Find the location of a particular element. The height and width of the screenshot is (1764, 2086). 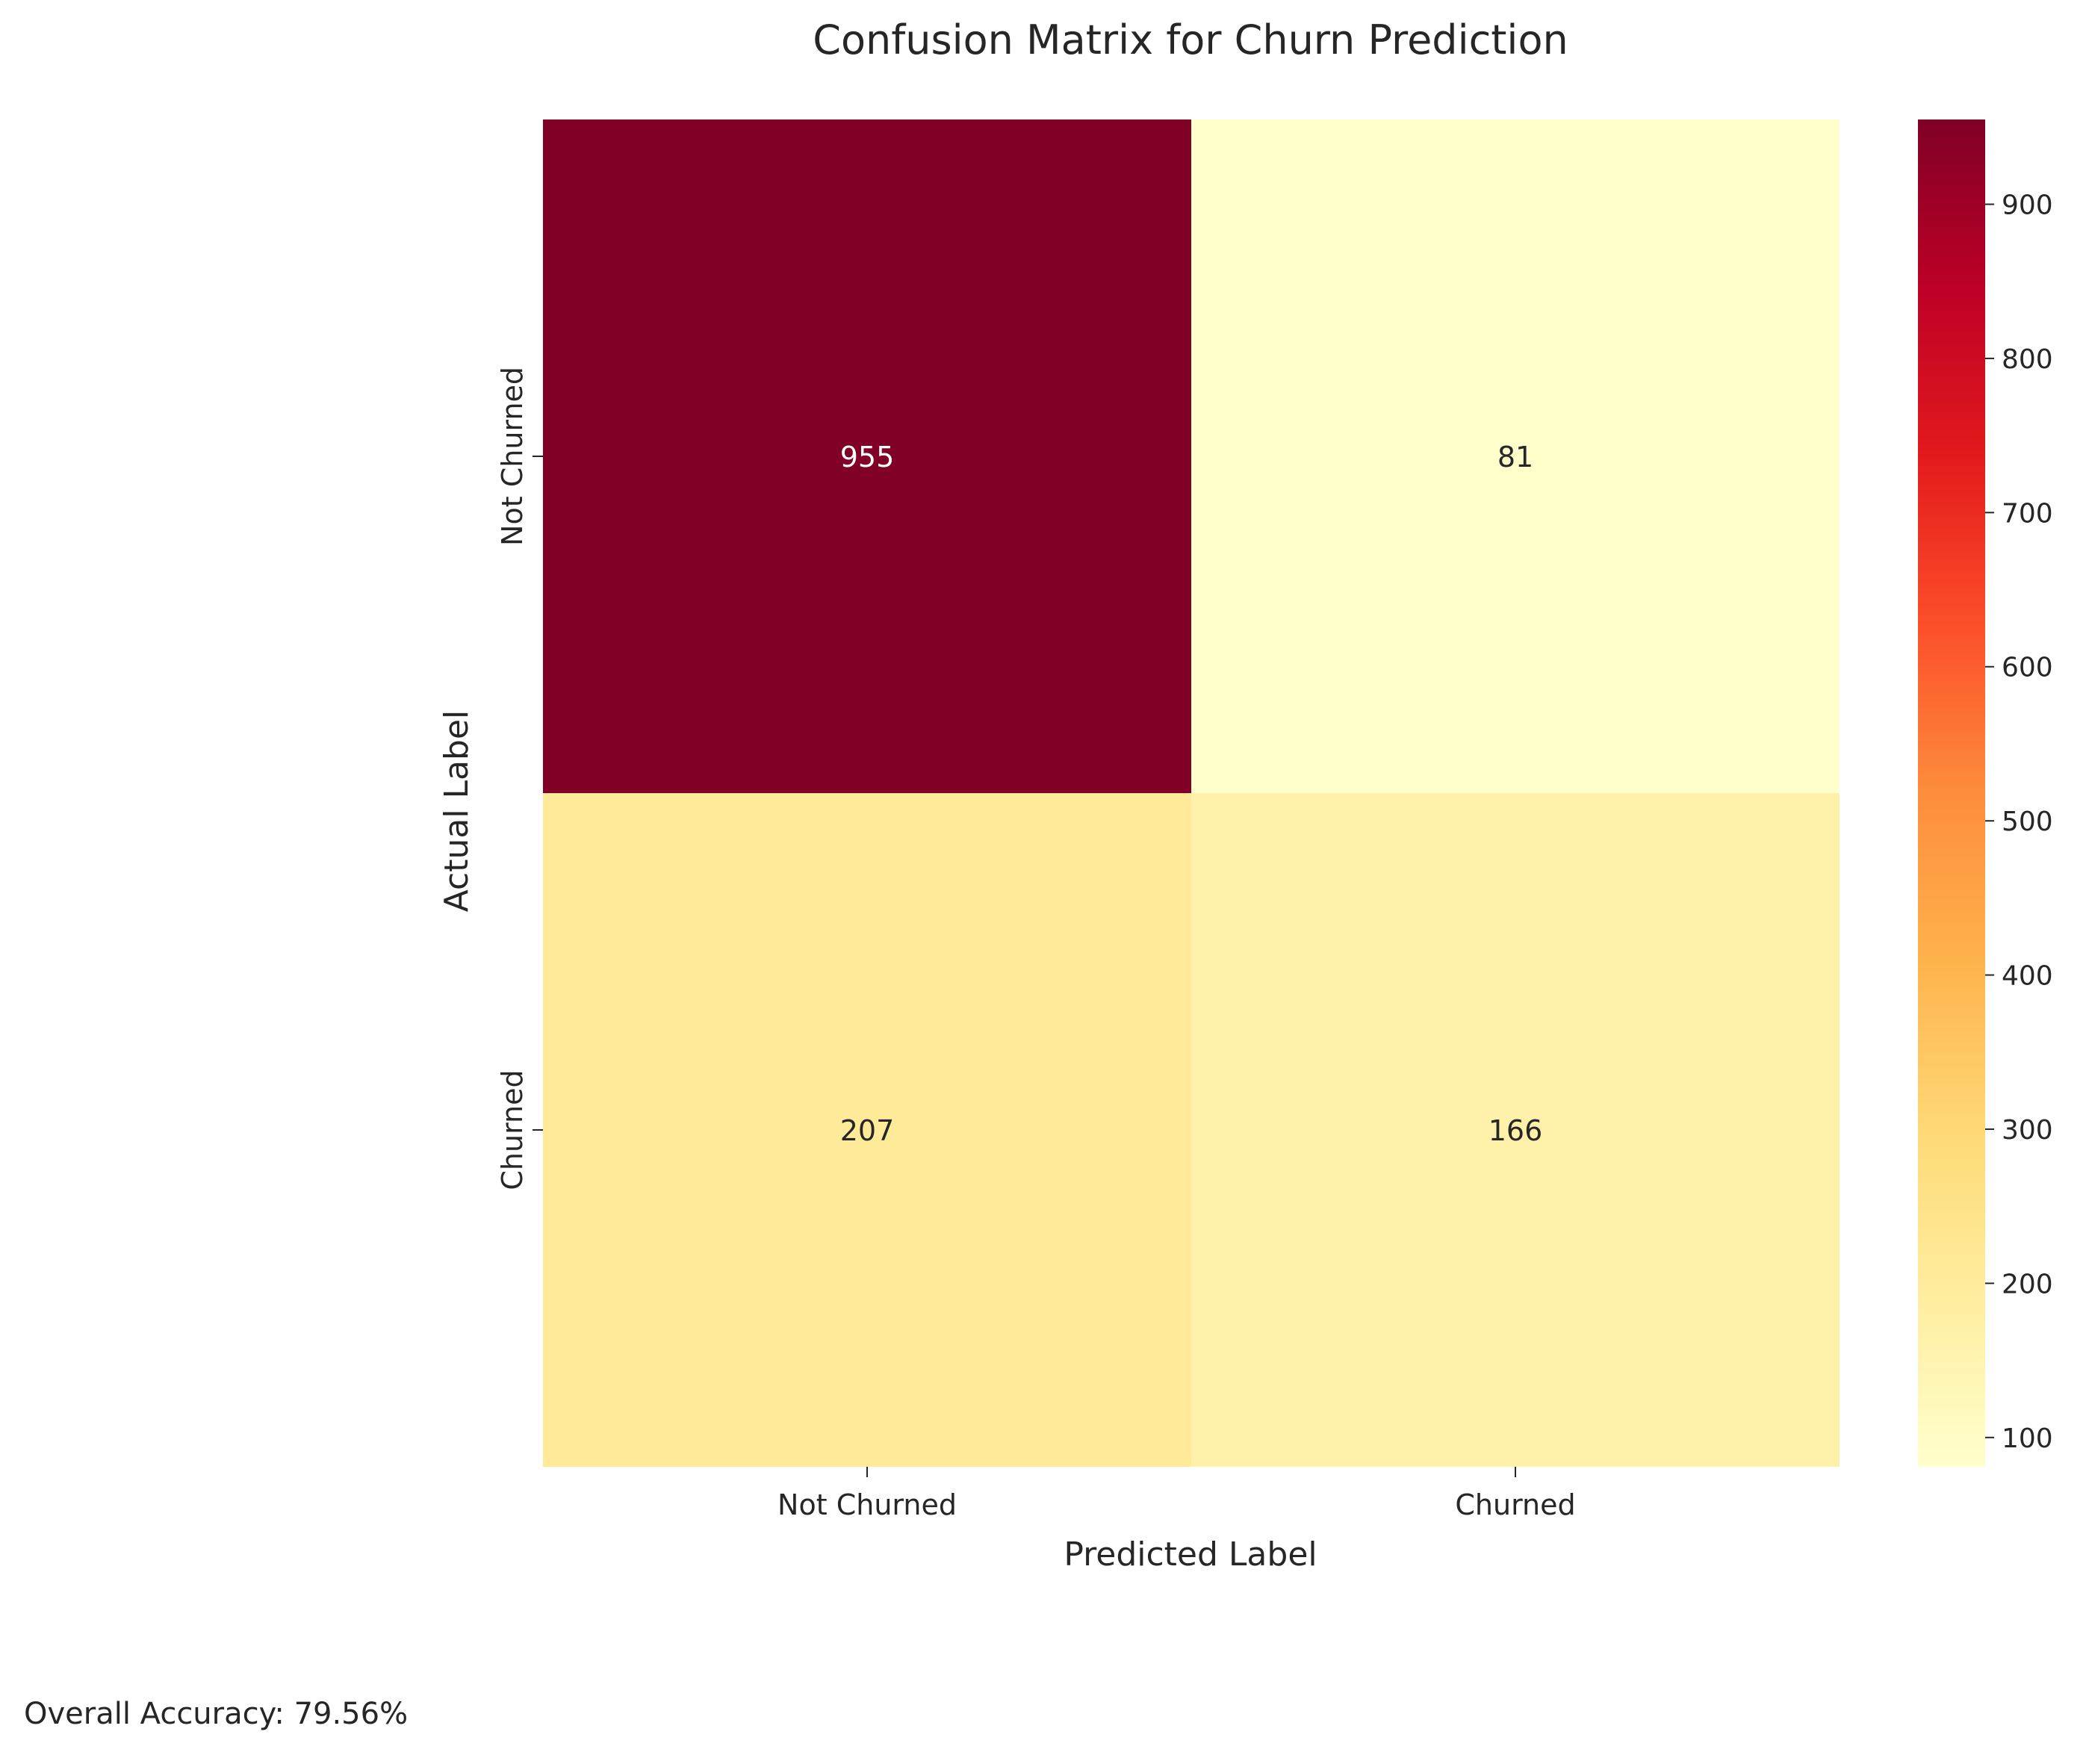

colorbar-tick-label: 300 is located at coordinates (2027, 1130).